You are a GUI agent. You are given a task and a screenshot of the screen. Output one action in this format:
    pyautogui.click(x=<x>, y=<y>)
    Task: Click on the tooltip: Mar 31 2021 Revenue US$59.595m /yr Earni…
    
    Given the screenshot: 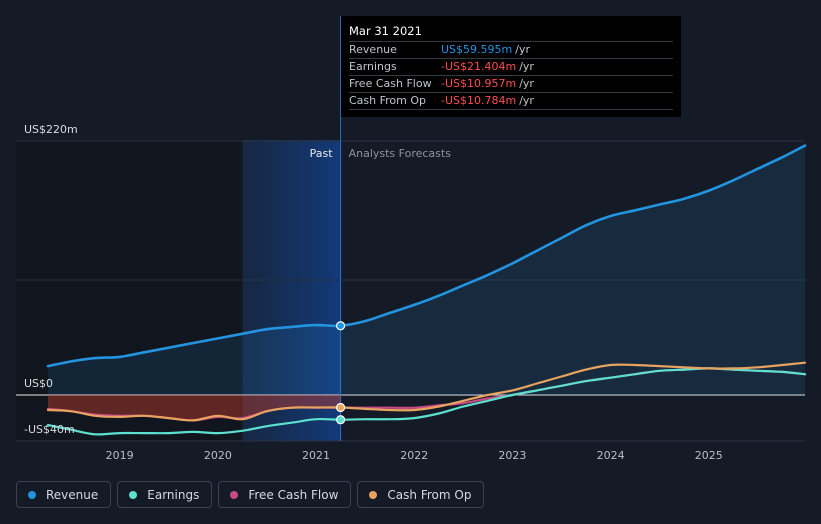 What is the action you would take?
    pyautogui.click(x=511, y=66)
    